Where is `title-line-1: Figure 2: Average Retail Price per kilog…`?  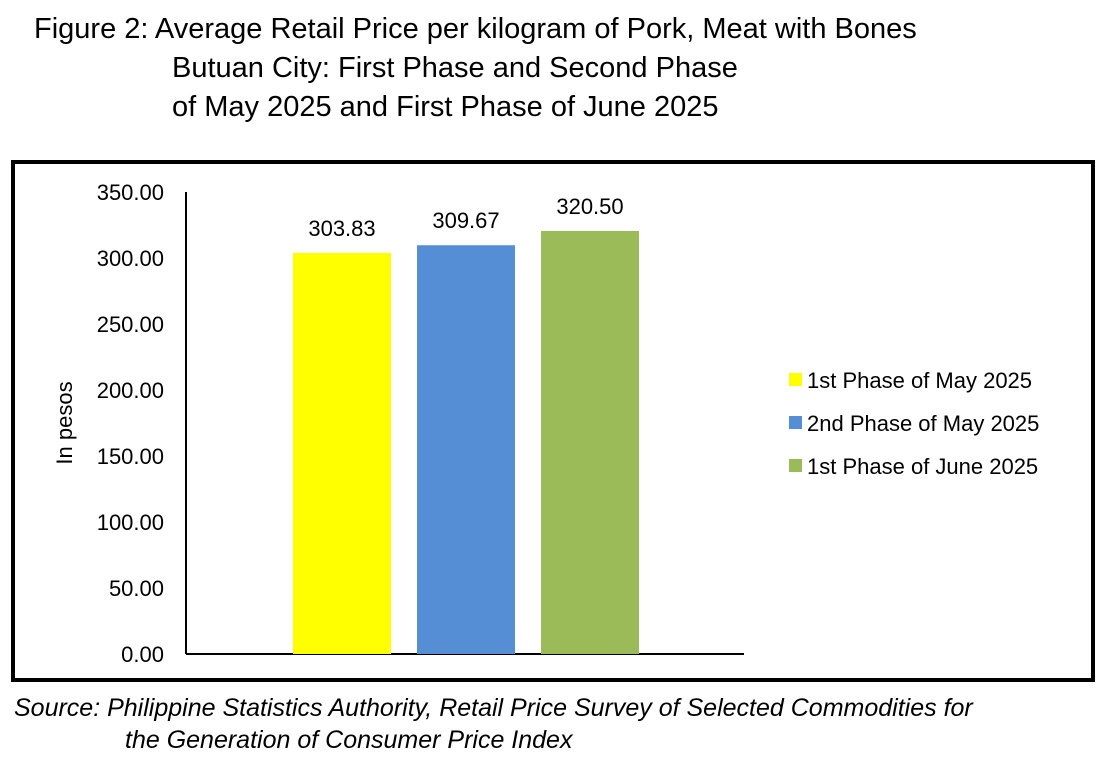 title-line-1: Figure 2: Average Retail Price per kilog… is located at coordinates (475, 29).